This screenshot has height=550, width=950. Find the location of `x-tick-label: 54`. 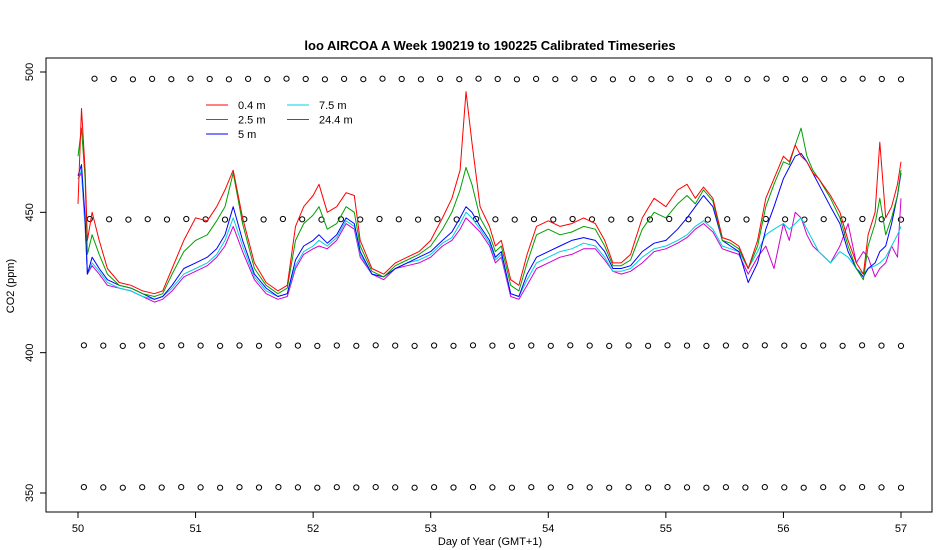

x-tick-label: 54 is located at coordinates (548, 529).